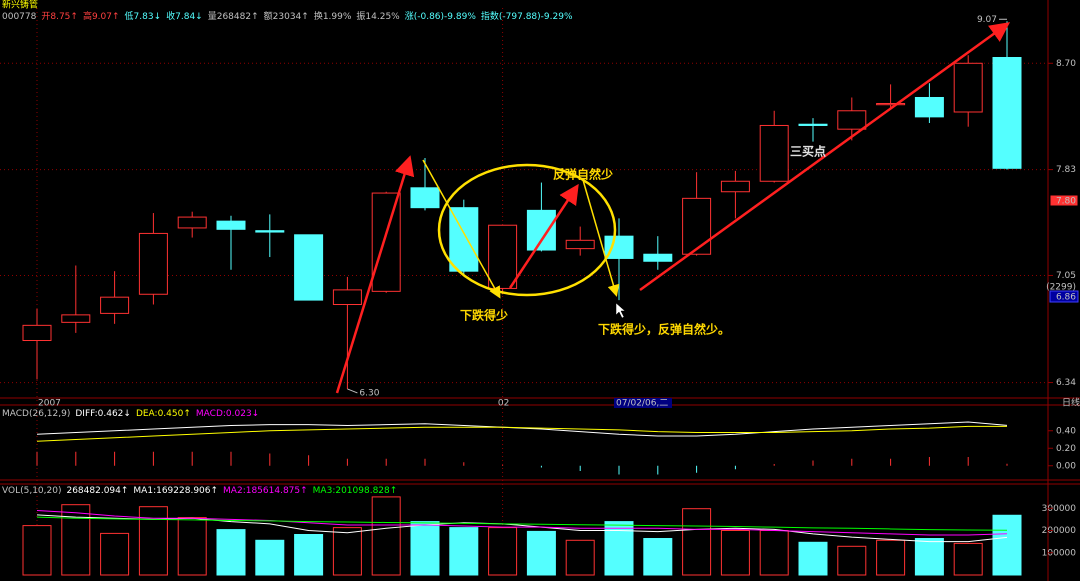 The width and height of the screenshot is (1080, 581). Describe the element at coordinates (333, 16) in the screenshot. I see `header-item: 换1.99%` at that location.